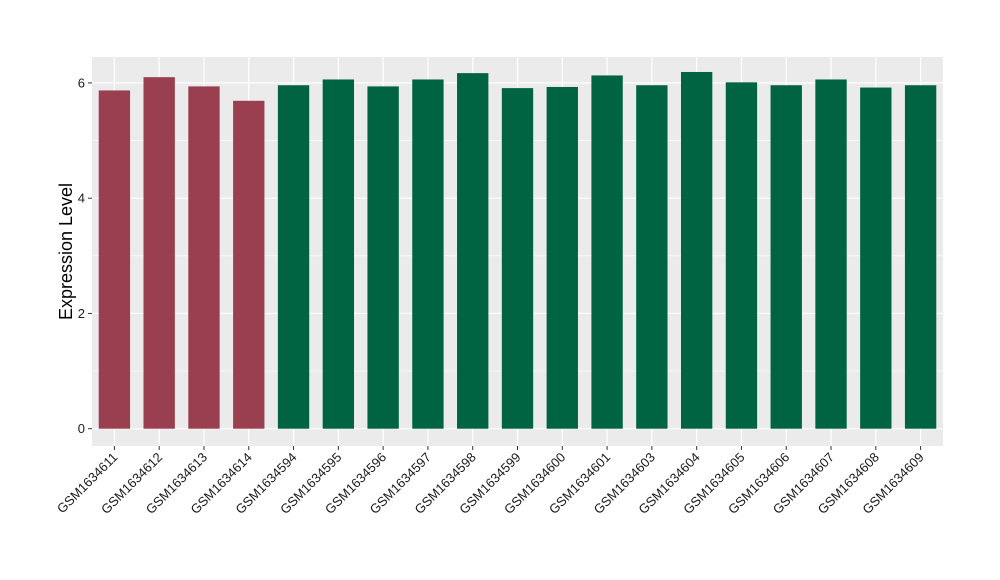 The width and height of the screenshot is (1000, 580). What do you see at coordinates (696, 250) in the screenshot?
I see `bar-GSM1634604` at bounding box center [696, 250].